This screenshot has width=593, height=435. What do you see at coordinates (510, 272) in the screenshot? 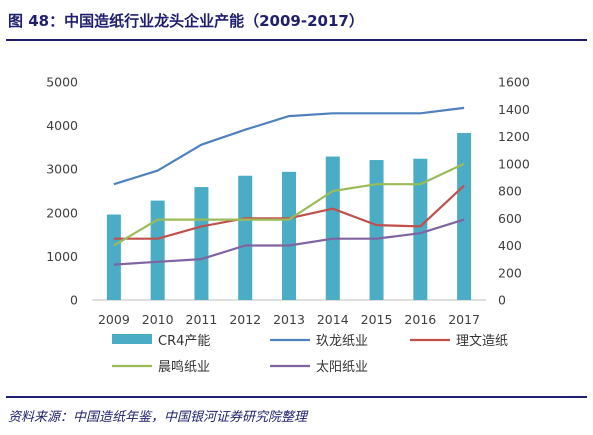
I see `right-axis-tick-label: 200` at bounding box center [510, 272].